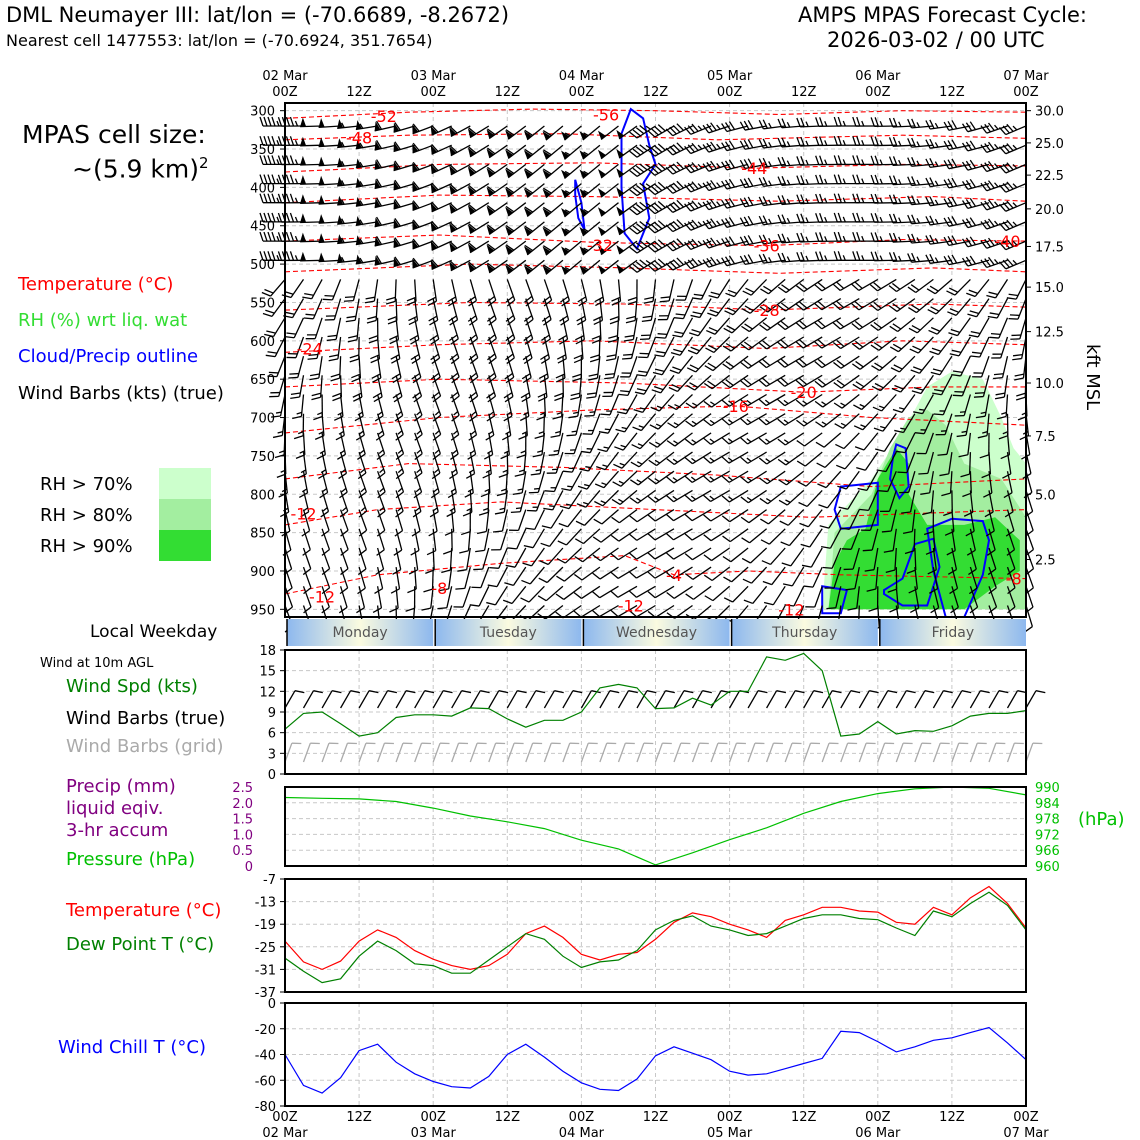  I want to click on top-date-label: 07 Mar, so click(1026, 76).